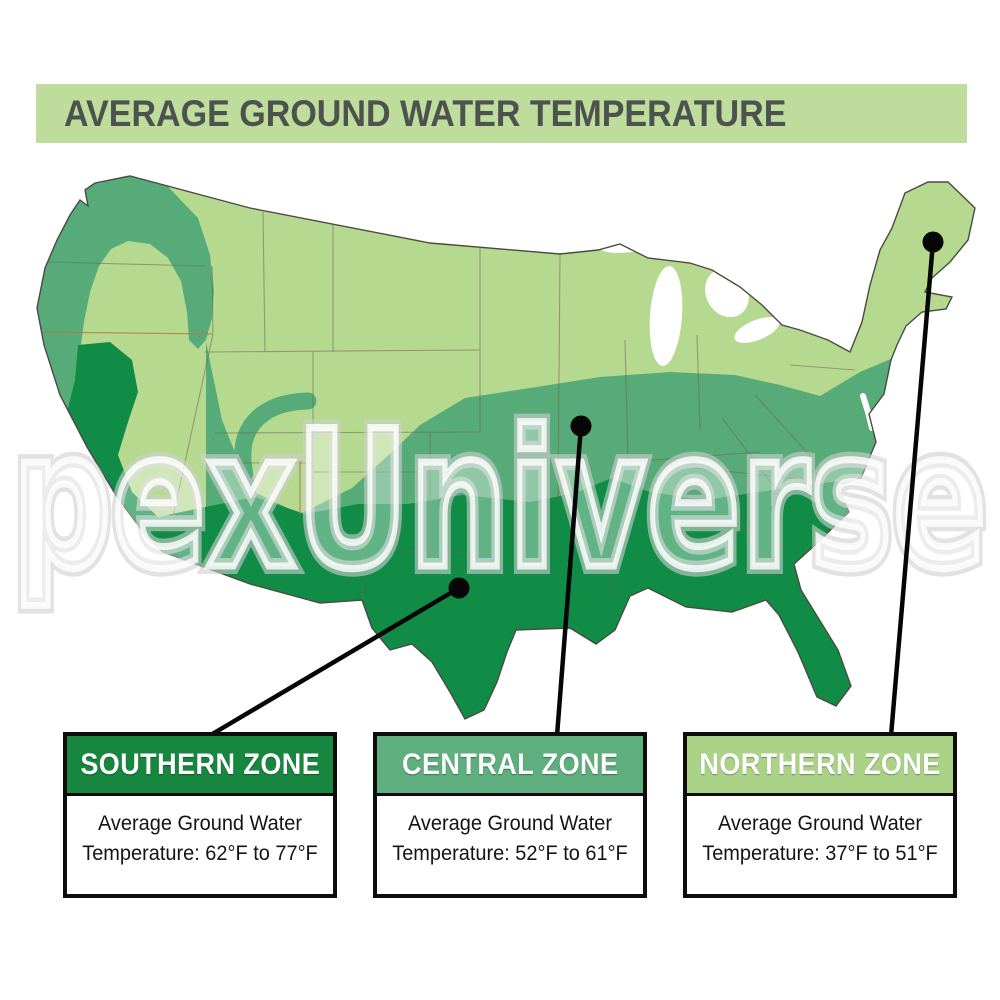 The height and width of the screenshot is (1000, 1000). What do you see at coordinates (200, 853) in the screenshot?
I see `southern-zone-desc-line2: Temperature: 62°F to 77°F` at bounding box center [200, 853].